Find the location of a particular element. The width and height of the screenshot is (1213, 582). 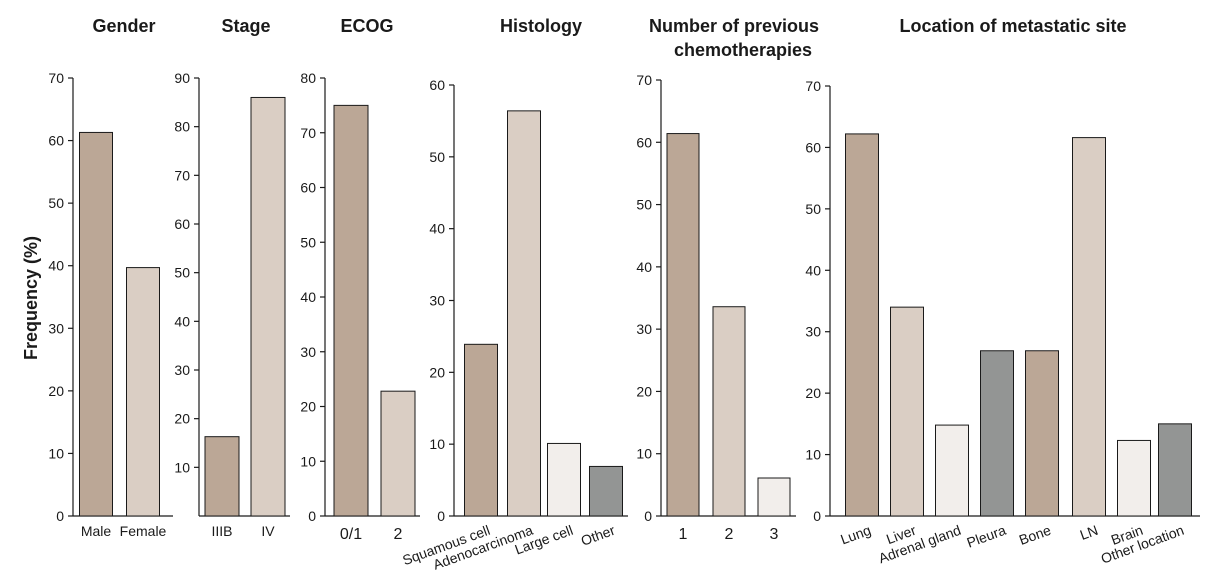

panel-title: Gender is located at coordinates (123, 26).